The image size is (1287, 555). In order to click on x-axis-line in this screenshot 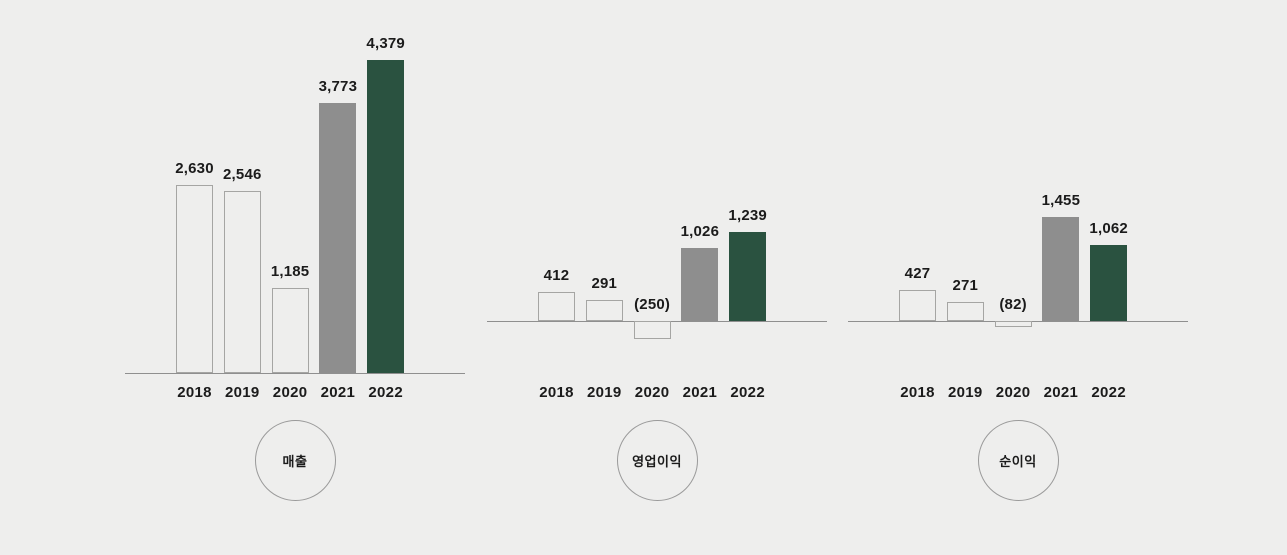, I will do `click(295, 373)`.